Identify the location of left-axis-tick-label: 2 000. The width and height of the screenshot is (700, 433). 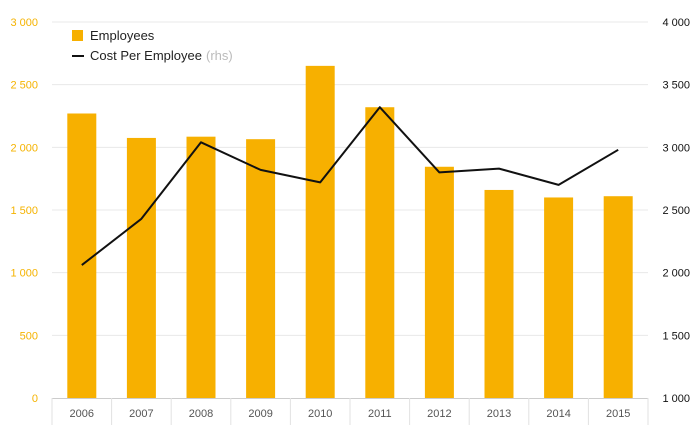
(24, 148).